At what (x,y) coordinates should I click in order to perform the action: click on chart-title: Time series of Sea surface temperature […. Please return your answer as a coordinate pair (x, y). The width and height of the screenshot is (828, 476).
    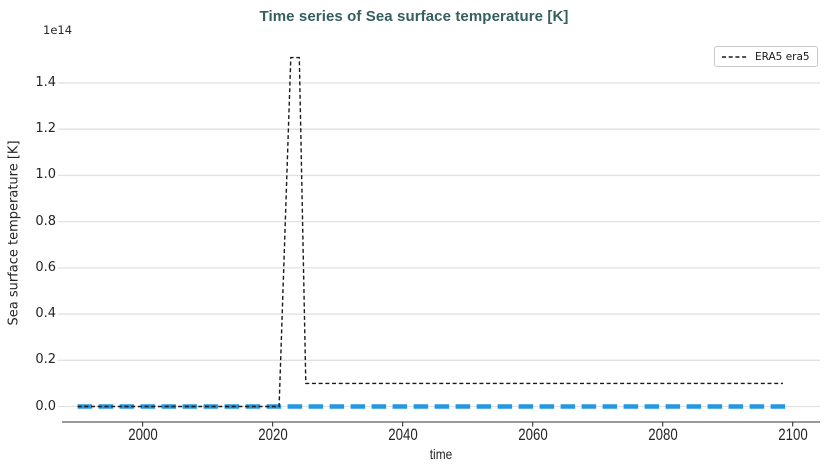
    Looking at the image, I should click on (414, 16).